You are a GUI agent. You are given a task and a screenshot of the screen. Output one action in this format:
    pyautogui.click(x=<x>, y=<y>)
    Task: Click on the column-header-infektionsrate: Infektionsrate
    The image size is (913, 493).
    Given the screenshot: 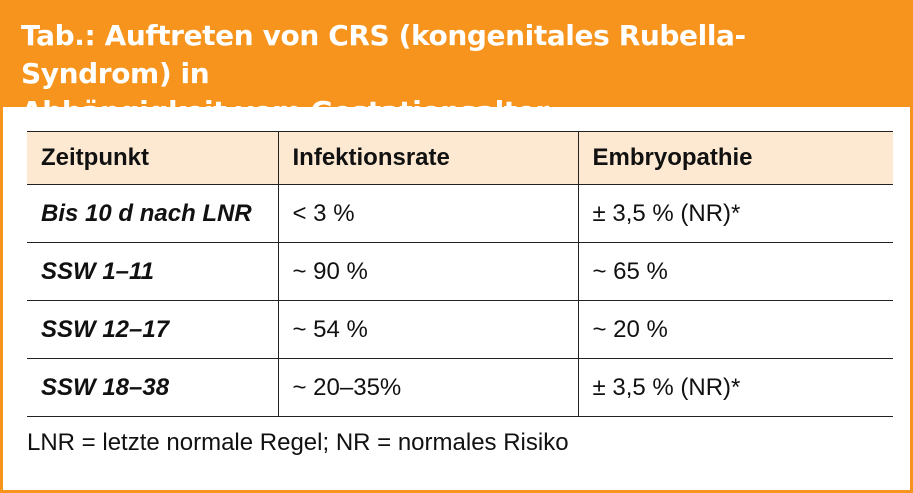 What is the action you would take?
    pyautogui.click(x=427, y=158)
    